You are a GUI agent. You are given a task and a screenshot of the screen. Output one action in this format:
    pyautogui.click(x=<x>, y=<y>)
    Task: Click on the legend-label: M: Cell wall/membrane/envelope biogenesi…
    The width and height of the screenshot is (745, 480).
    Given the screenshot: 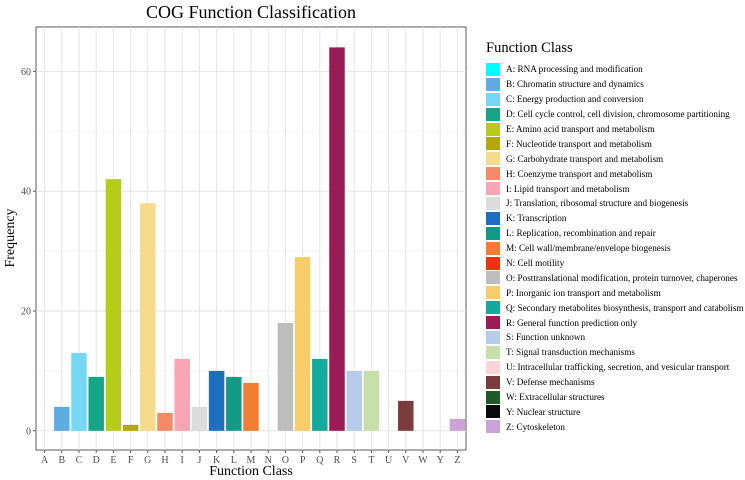 What is the action you would take?
    pyautogui.click(x=588, y=248)
    